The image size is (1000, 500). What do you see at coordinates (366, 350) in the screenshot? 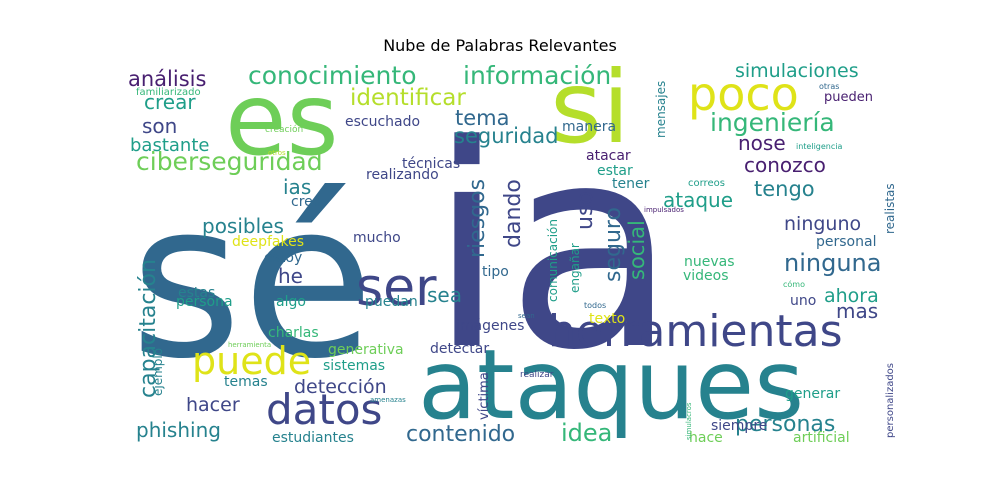
I see `cloud-word: generativa` at bounding box center [366, 350].